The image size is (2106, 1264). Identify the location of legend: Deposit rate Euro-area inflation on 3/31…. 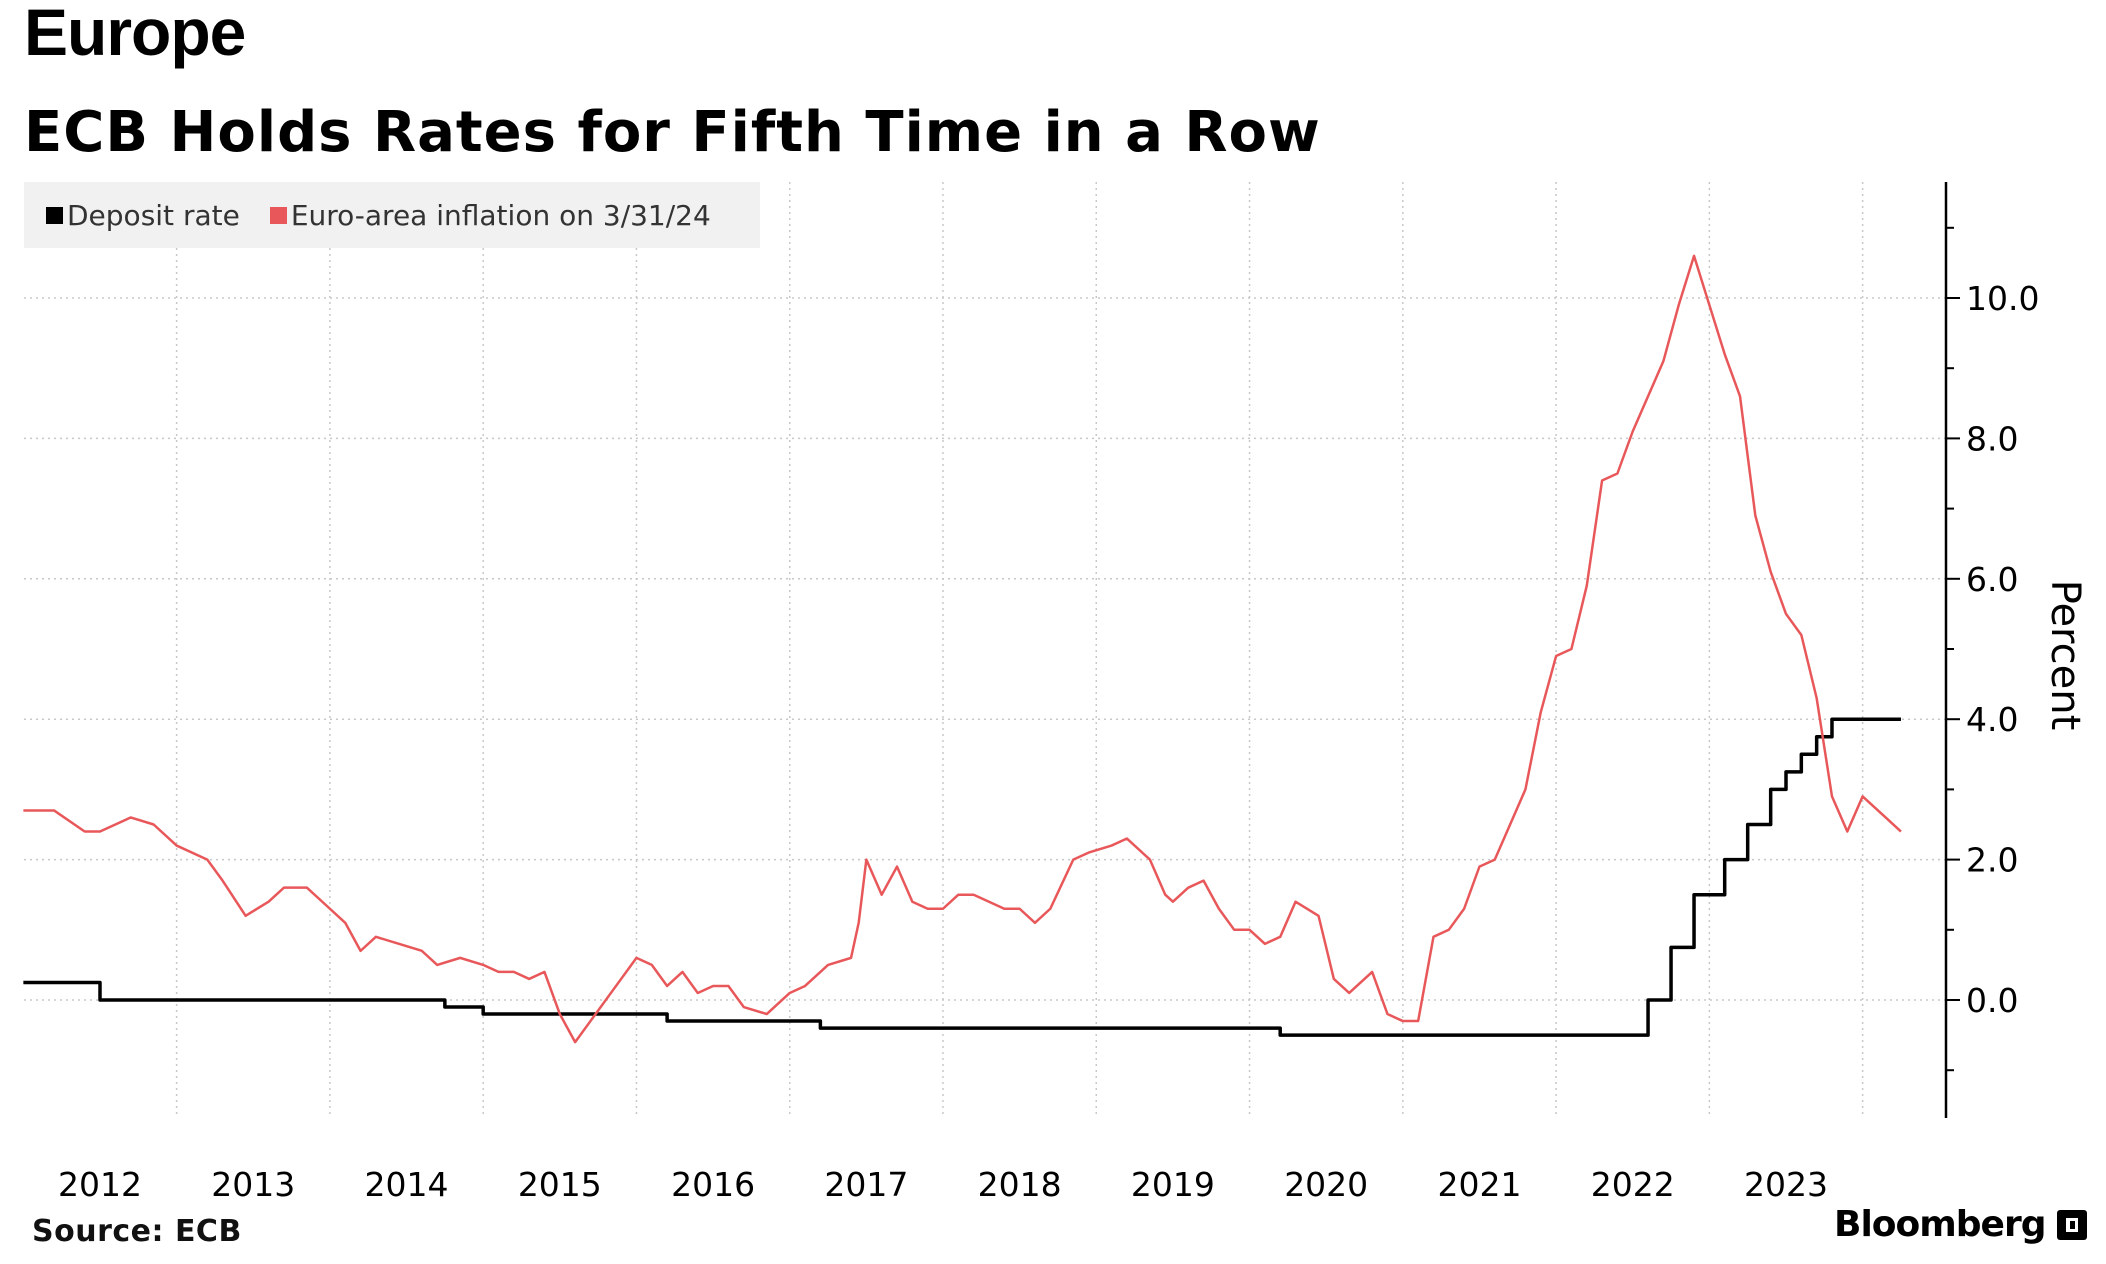
(392, 215).